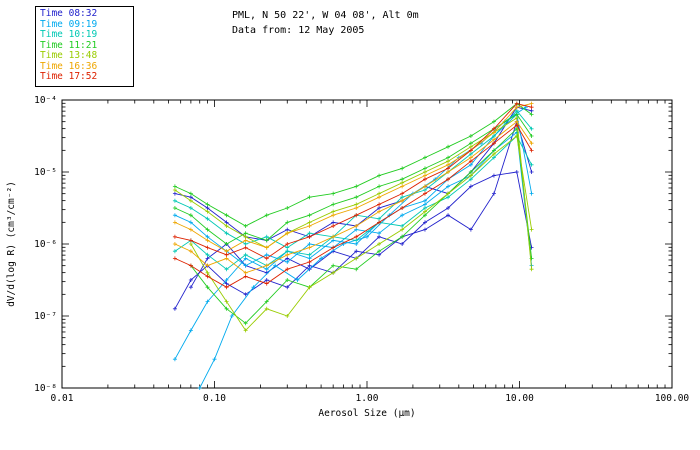 The height and width of the screenshot is (450, 700). Describe the element at coordinates (353, 165) in the screenshot. I see `series-line` at that location.